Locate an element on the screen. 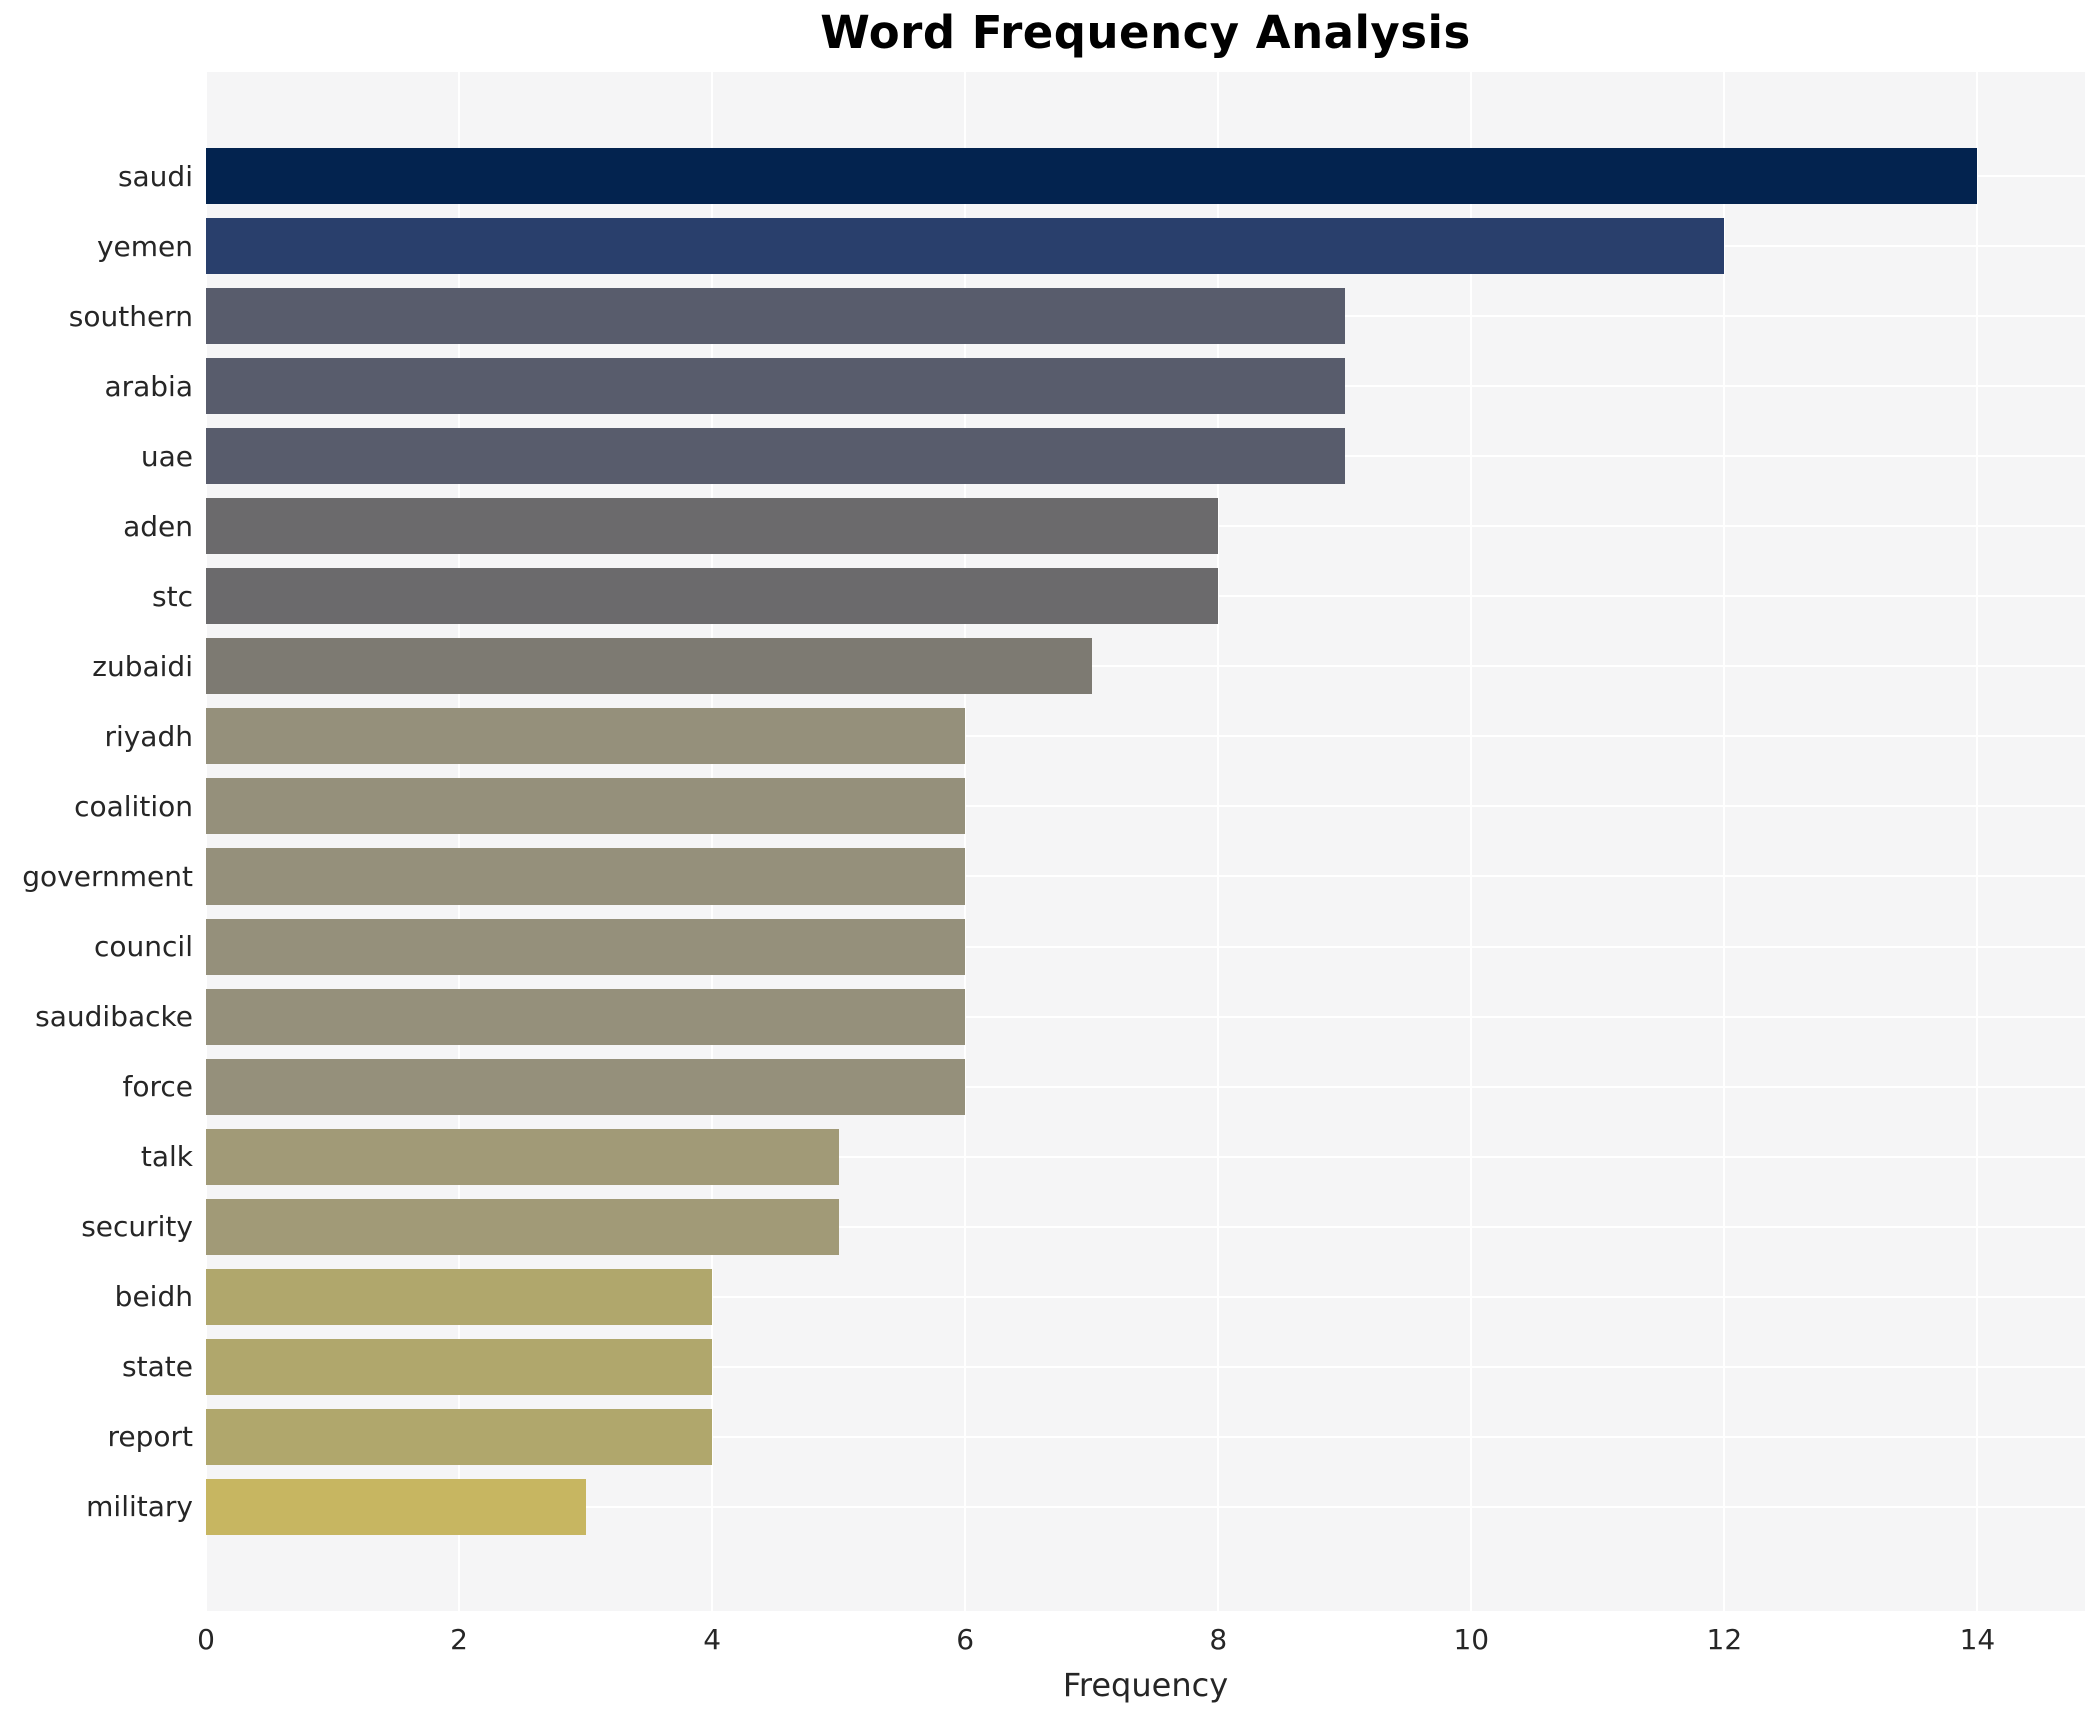 This screenshot has width=2085, height=1710. bar-military is located at coordinates (395, 1506).